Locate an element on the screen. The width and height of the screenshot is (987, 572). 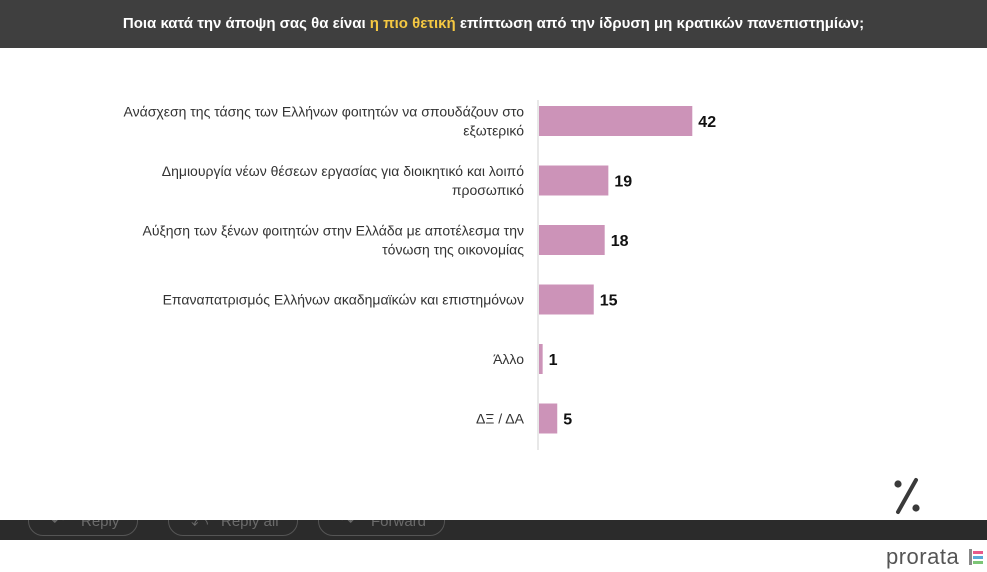
category-label-2-line-1: τόνωση της οικονομίας is located at coordinates (453, 250).